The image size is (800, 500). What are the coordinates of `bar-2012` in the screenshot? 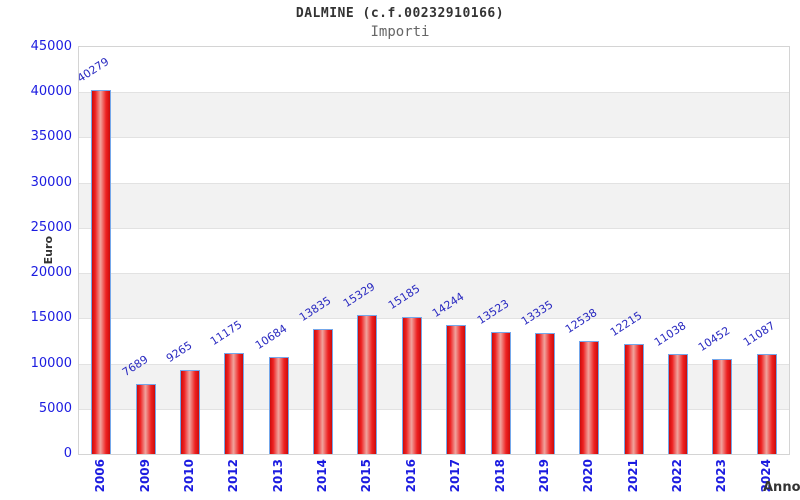 It's located at (234, 403).